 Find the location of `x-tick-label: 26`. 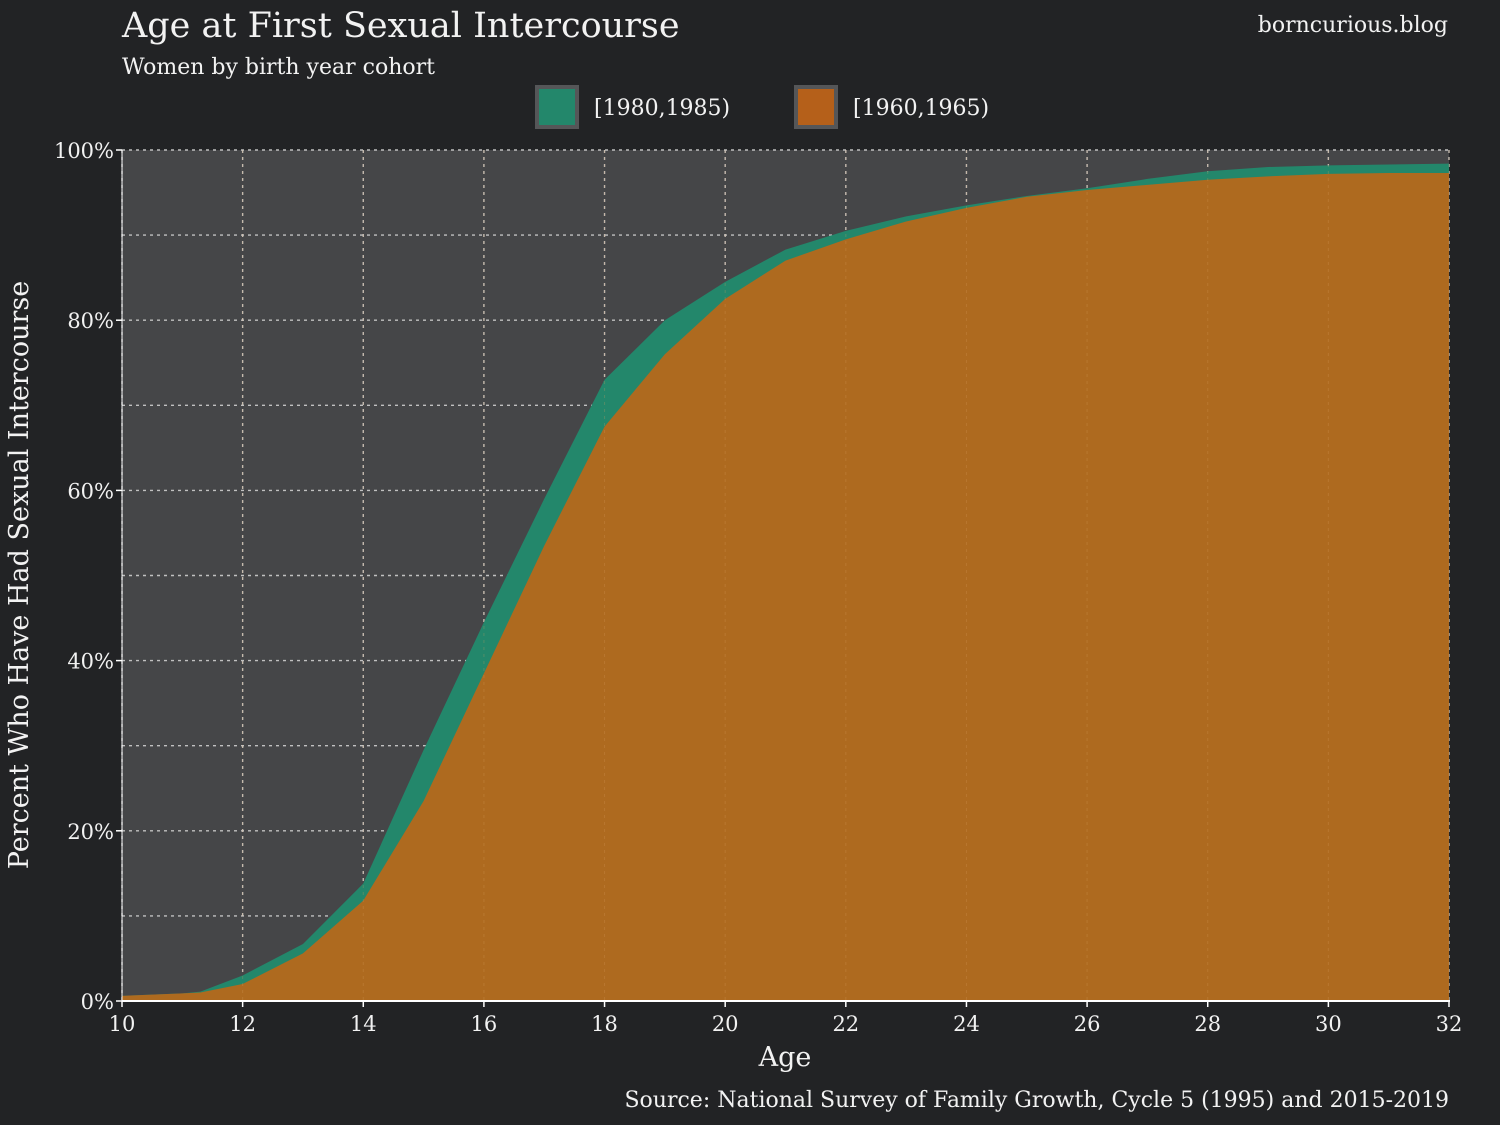

x-tick-label: 26 is located at coordinates (1087, 1024).